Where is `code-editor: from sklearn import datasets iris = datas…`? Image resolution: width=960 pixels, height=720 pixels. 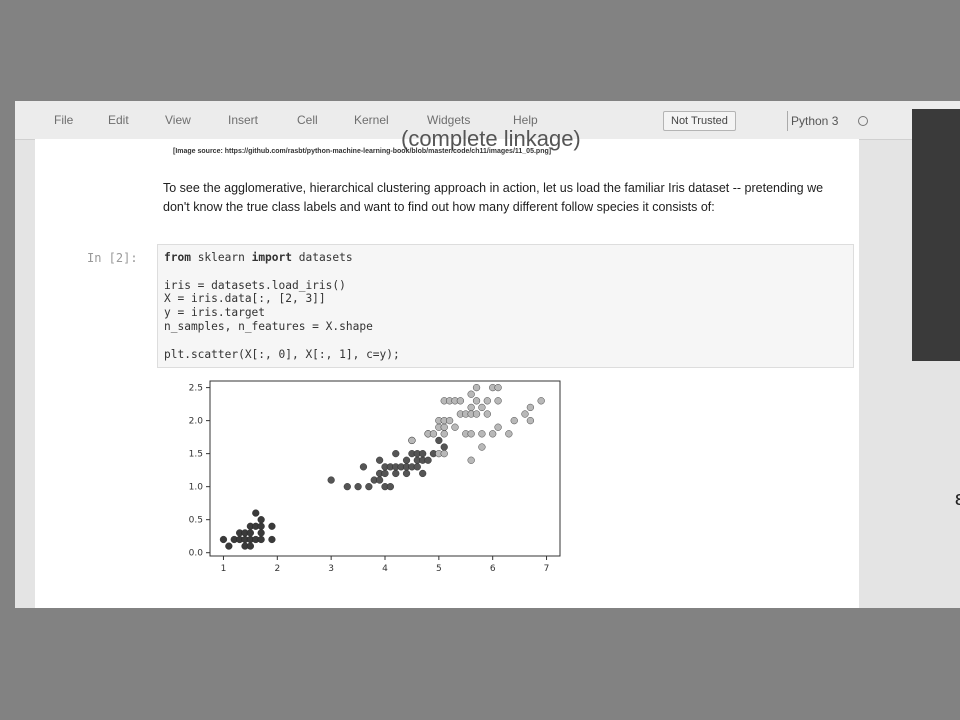
code-editor: from sklearn import datasets iris = datas… is located at coordinates (505, 303).